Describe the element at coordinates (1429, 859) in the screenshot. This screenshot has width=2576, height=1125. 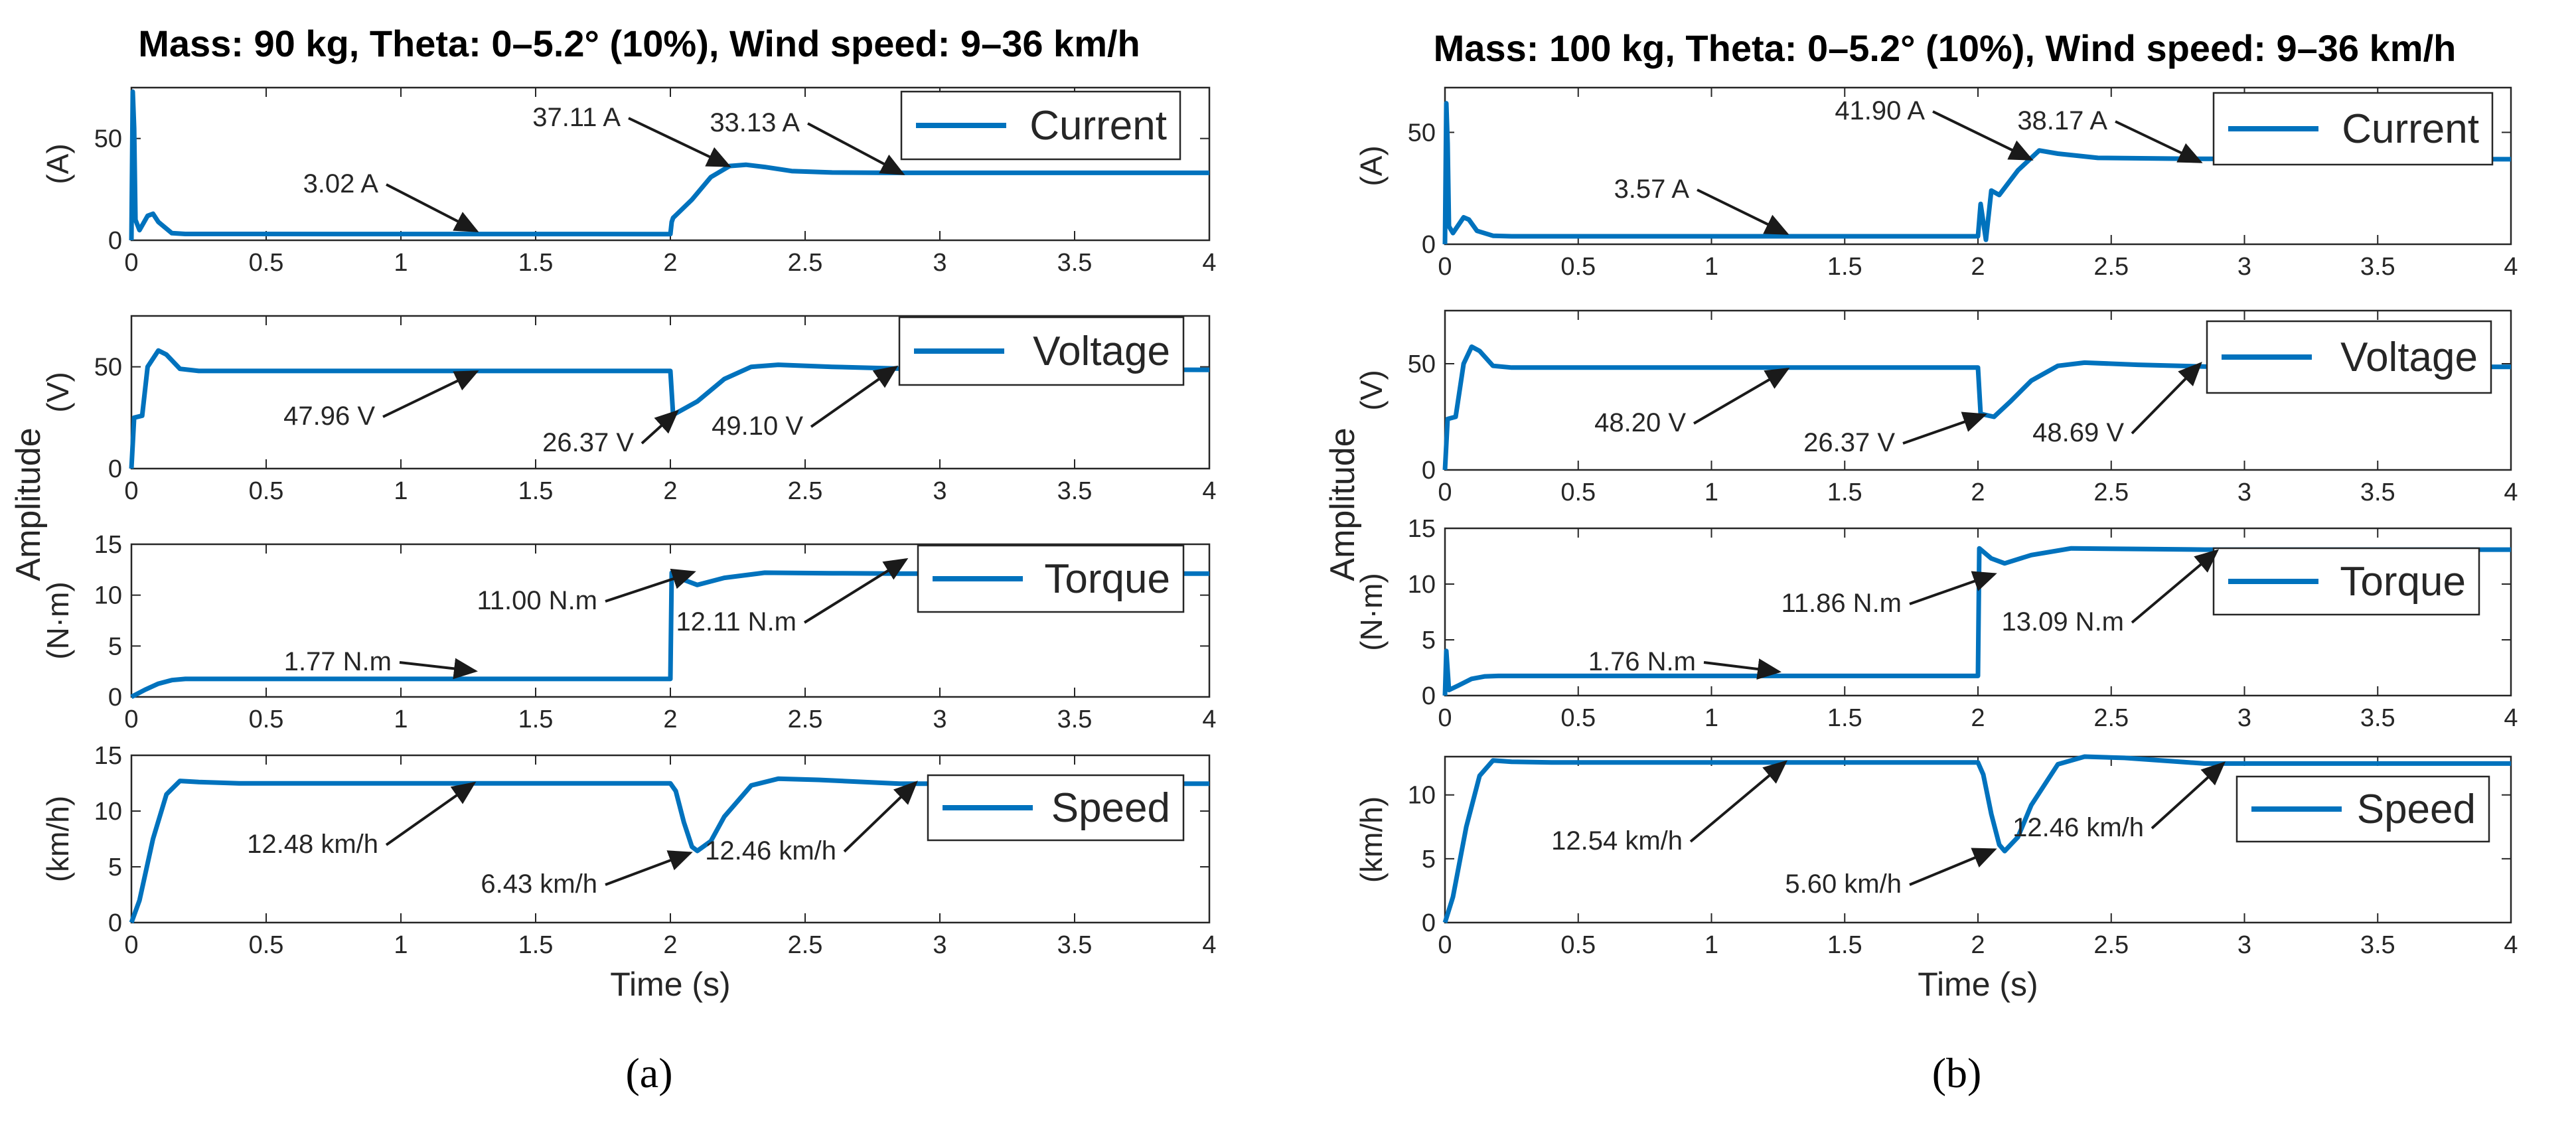
I see `y-tick-label: 5` at that location.